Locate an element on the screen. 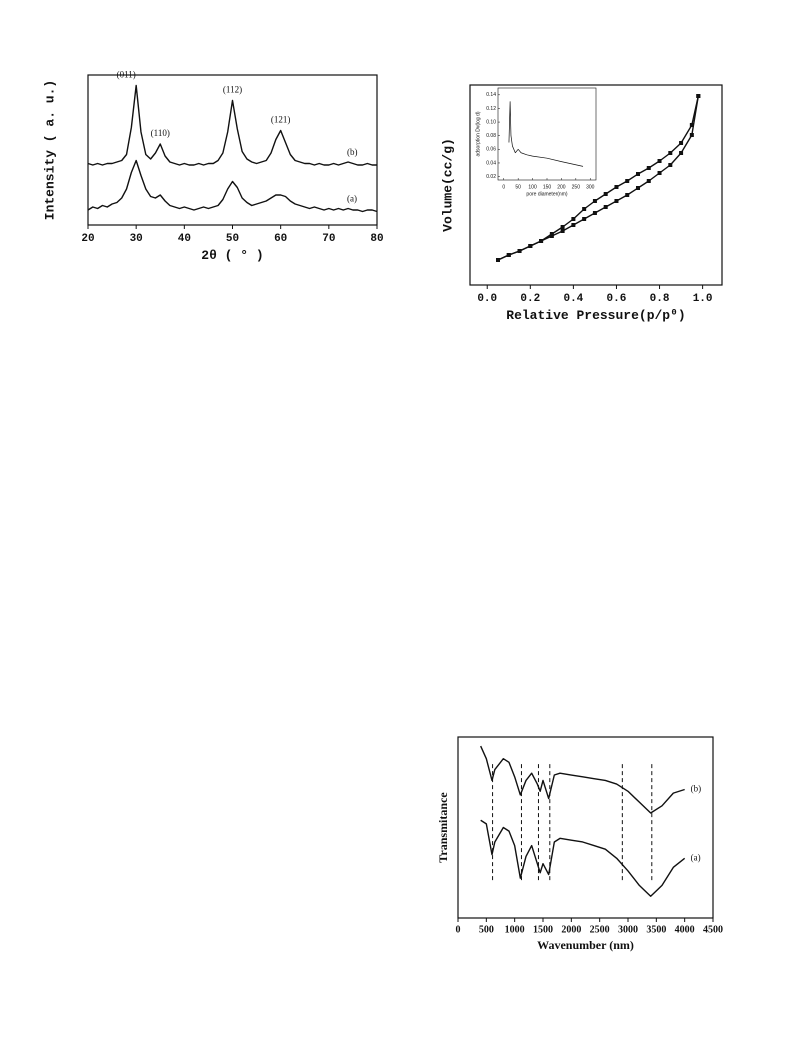  x-tick-label: 70 is located at coordinates (328, 239).